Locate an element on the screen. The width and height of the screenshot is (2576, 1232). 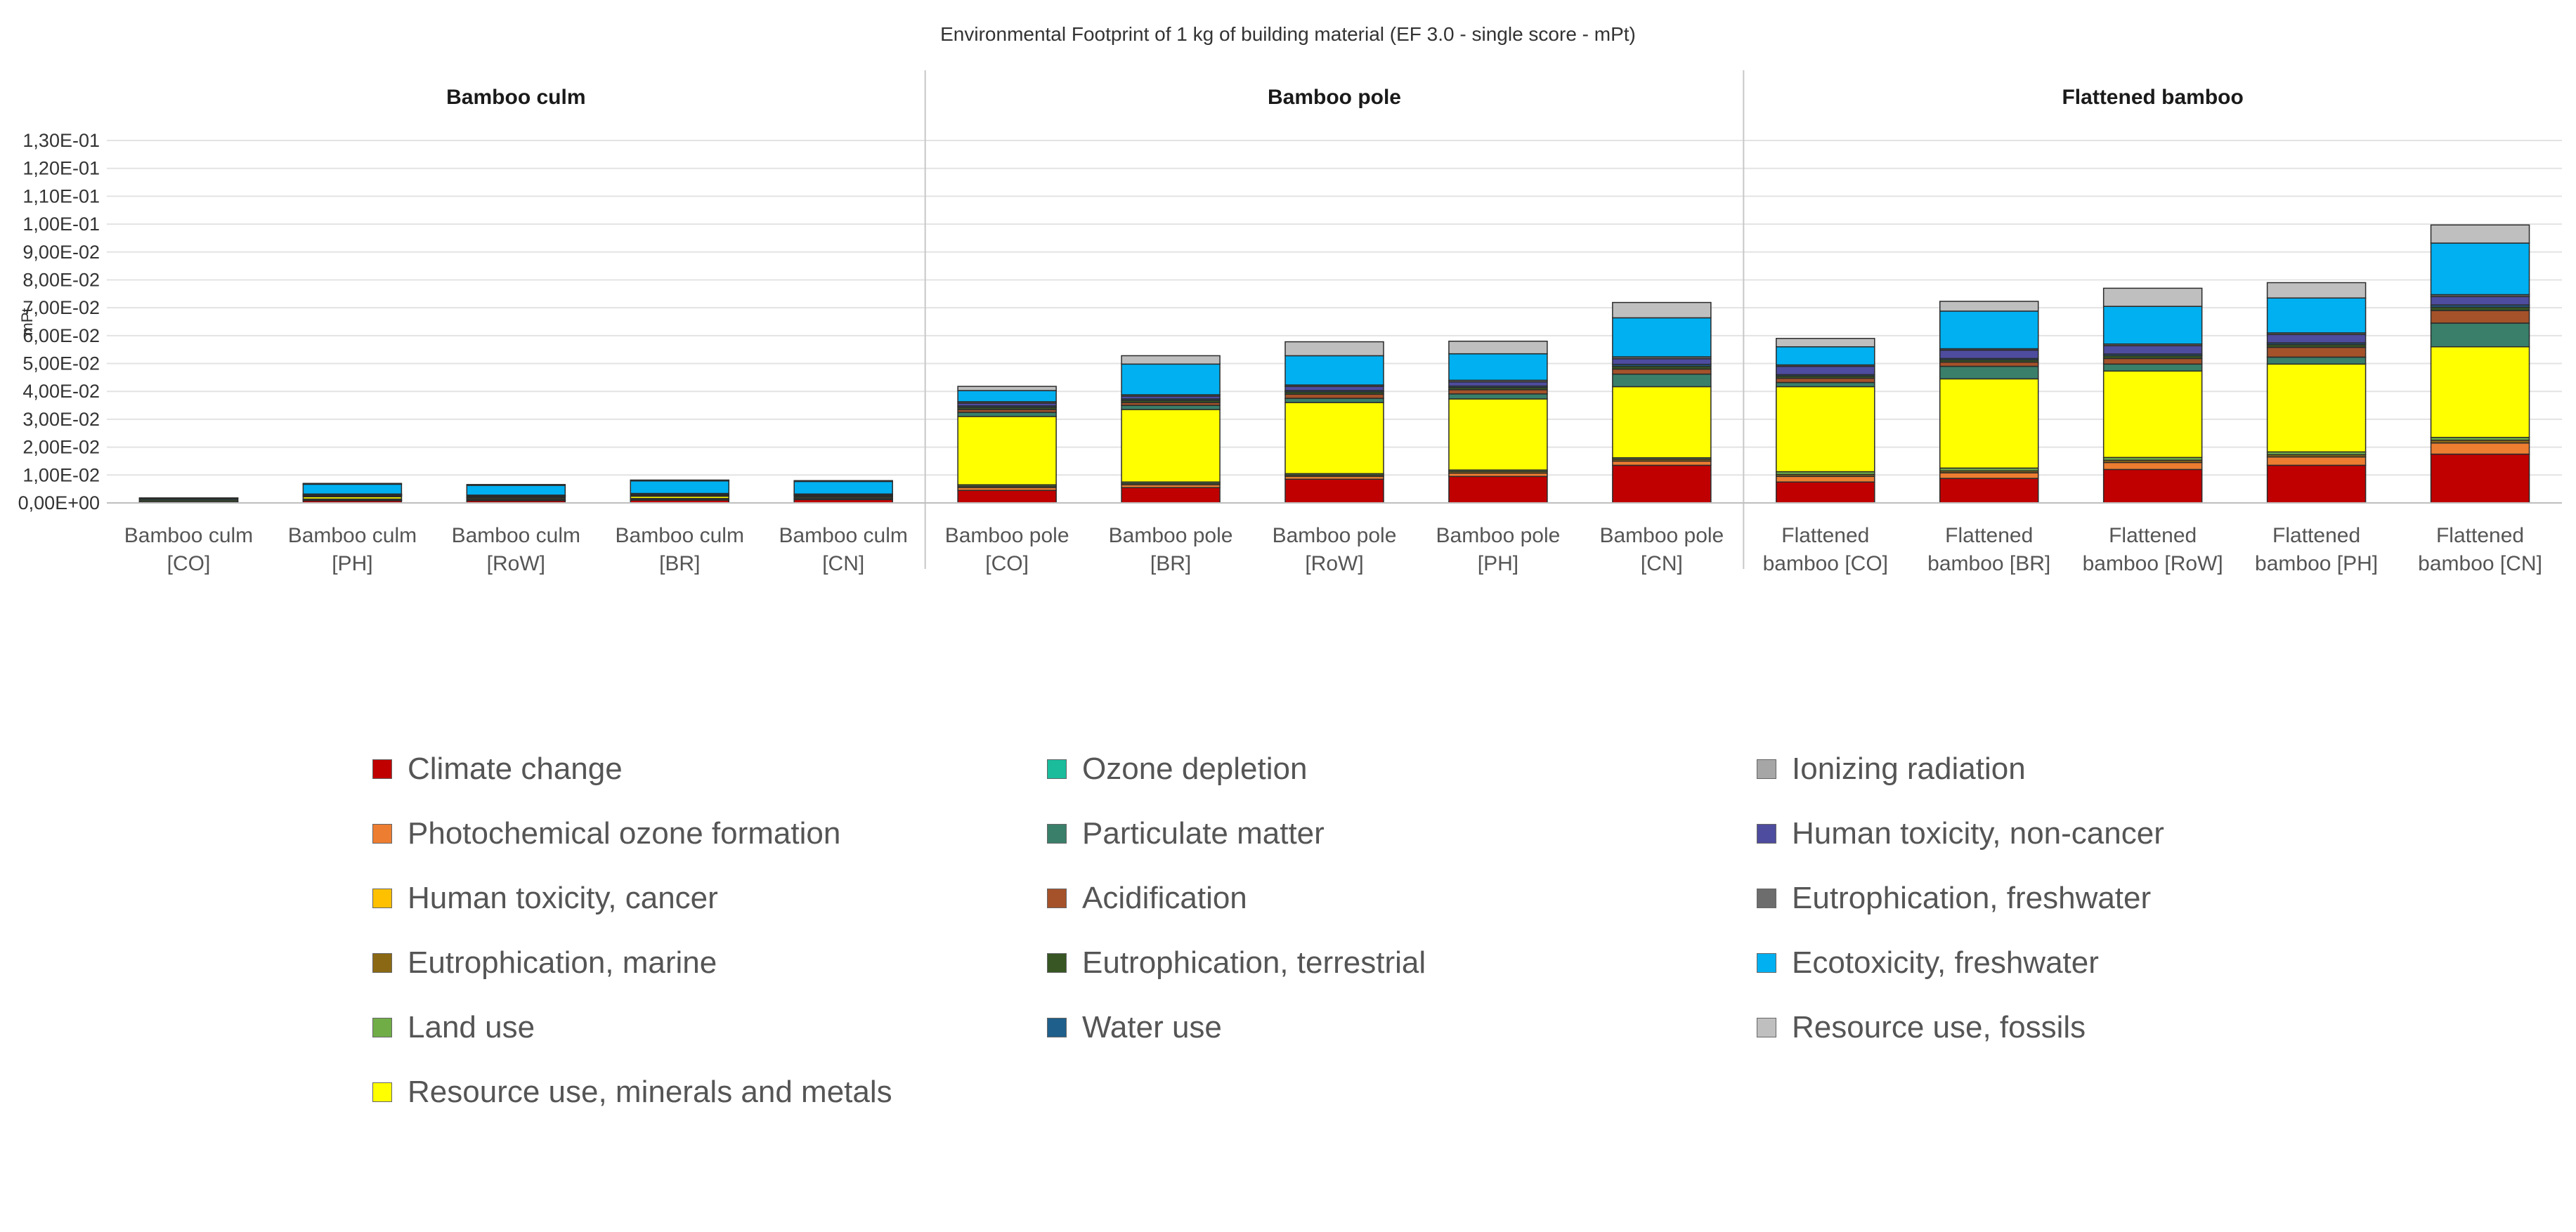
legend-item: Water use is located at coordinates (1134, 1027).